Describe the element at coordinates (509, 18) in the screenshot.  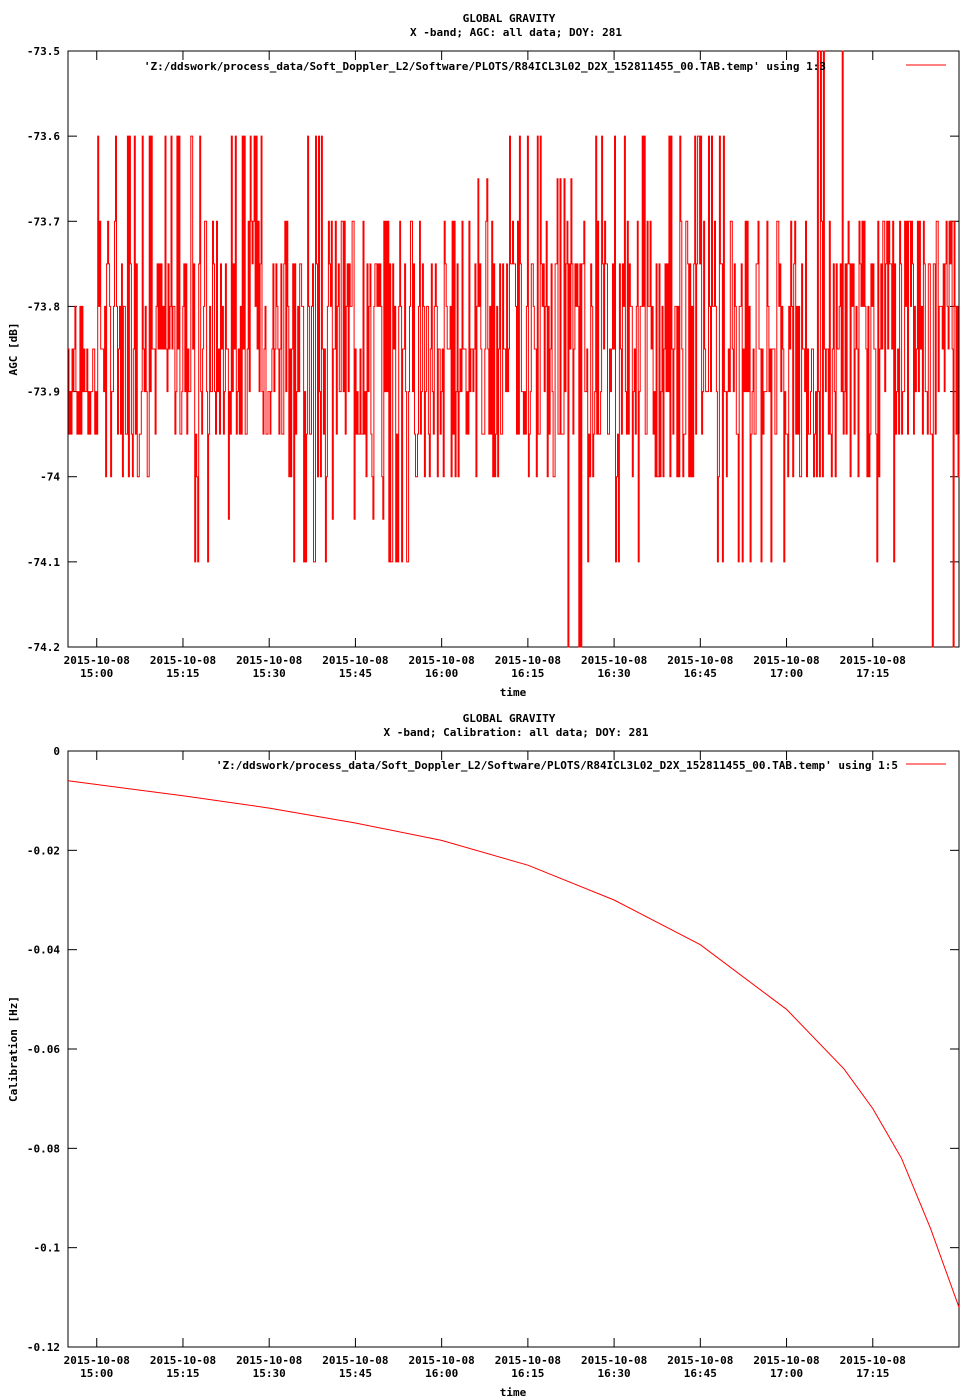
I see `agc-chart-title: GLOBAL GRAVITY` at that location.